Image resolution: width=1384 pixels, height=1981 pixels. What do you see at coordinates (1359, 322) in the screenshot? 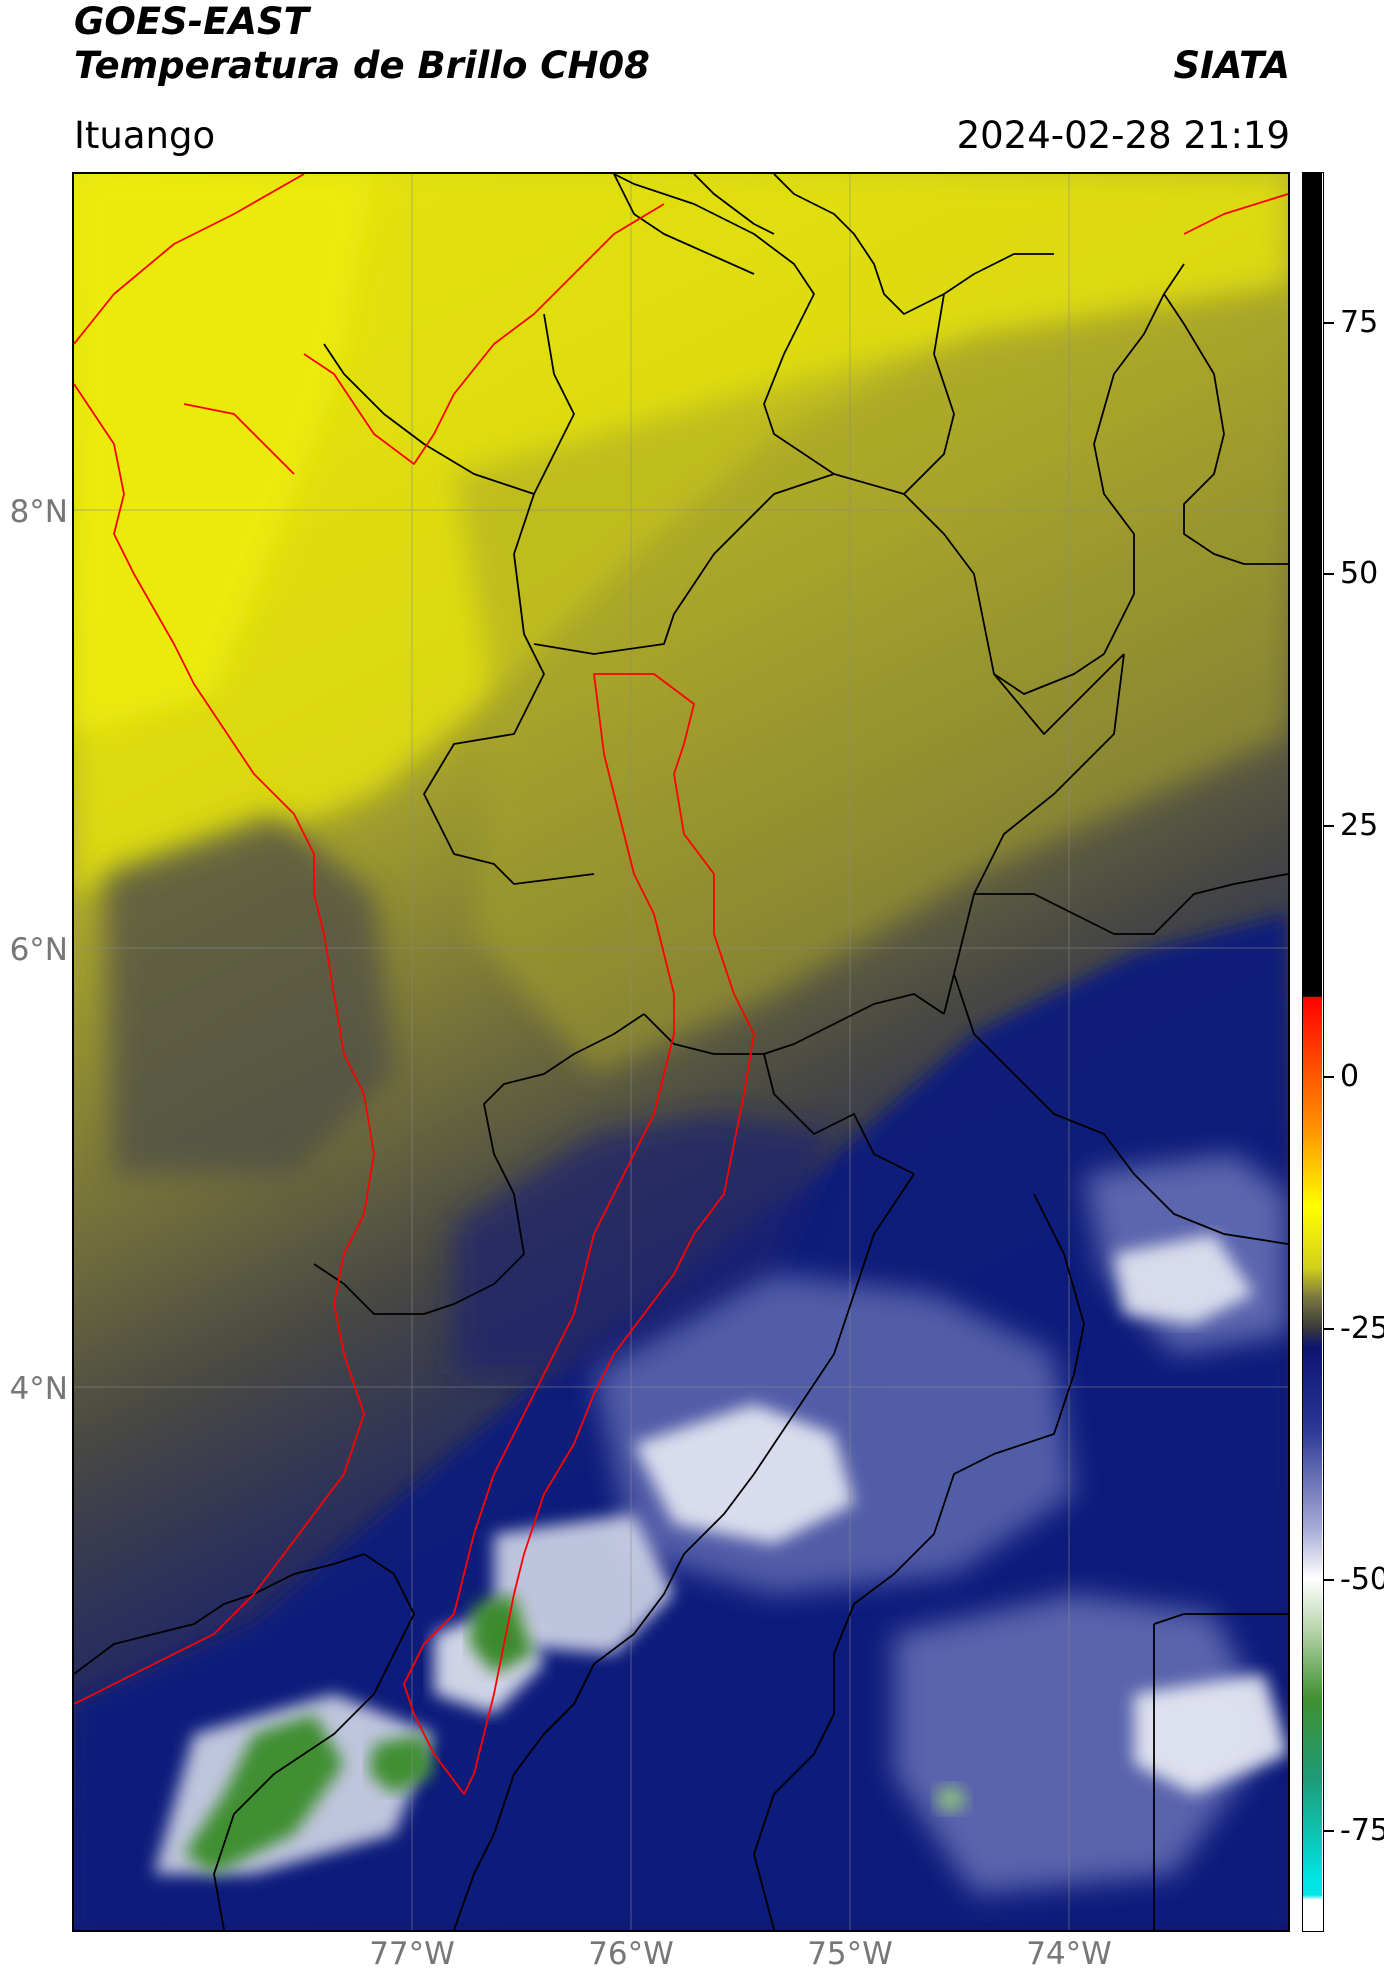
I see `colorbar-tick-label: 75` at bounding box center [1359, 322].